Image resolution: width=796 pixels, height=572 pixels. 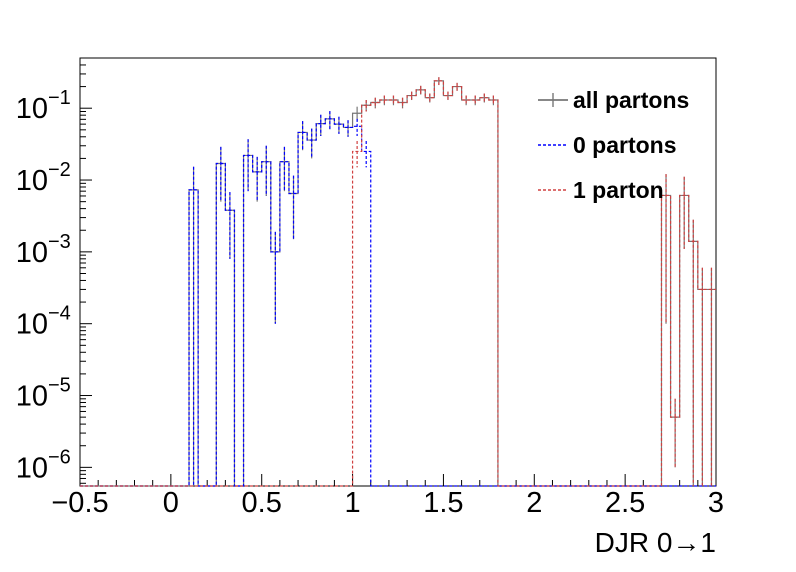 What do you see at coordinates (716, 503) in the screenshot?
I see `x-tick-label: 3` at bounding box center [716, 503].